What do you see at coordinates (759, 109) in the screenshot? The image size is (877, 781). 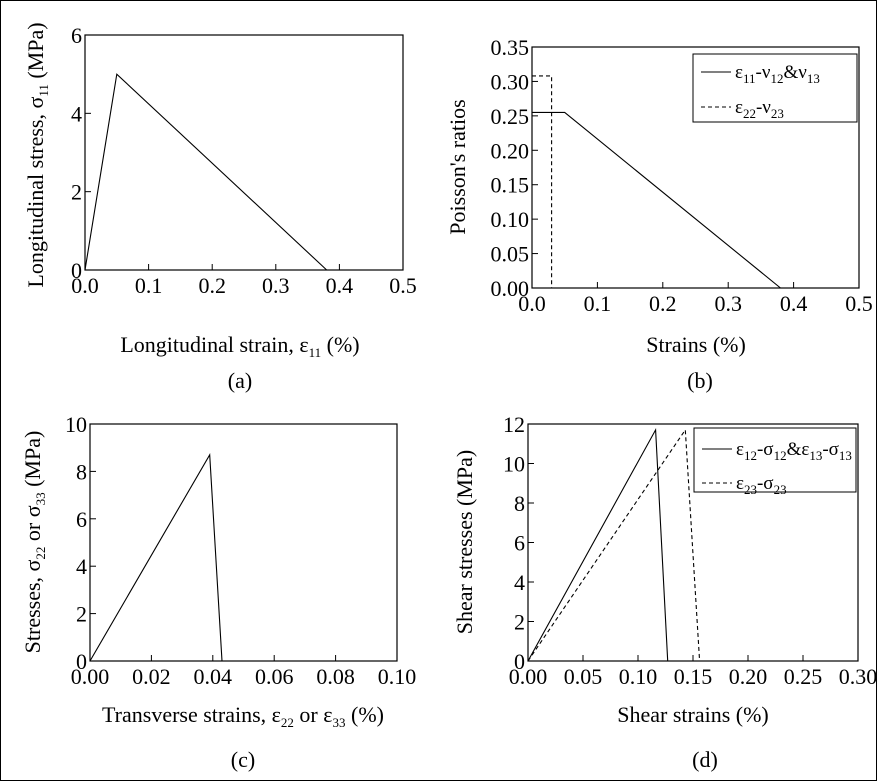 I see `legend-label-2: ε22​-ν23​` at bounding box center [759, 109].